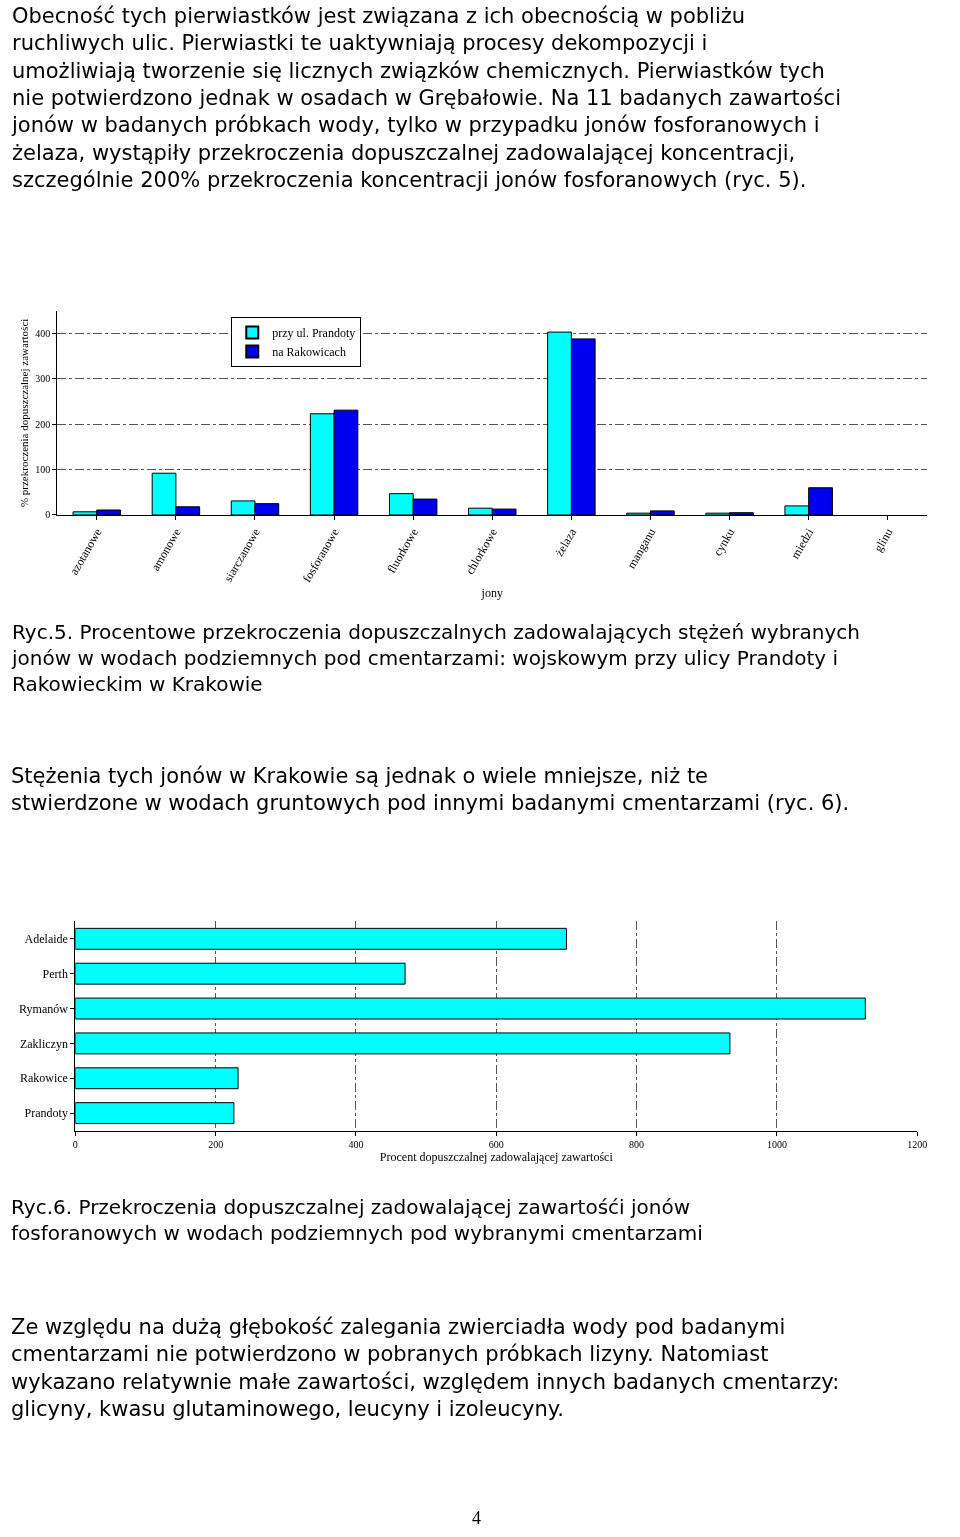  I want to click on y-tick-label: 0, so click(48, 515).